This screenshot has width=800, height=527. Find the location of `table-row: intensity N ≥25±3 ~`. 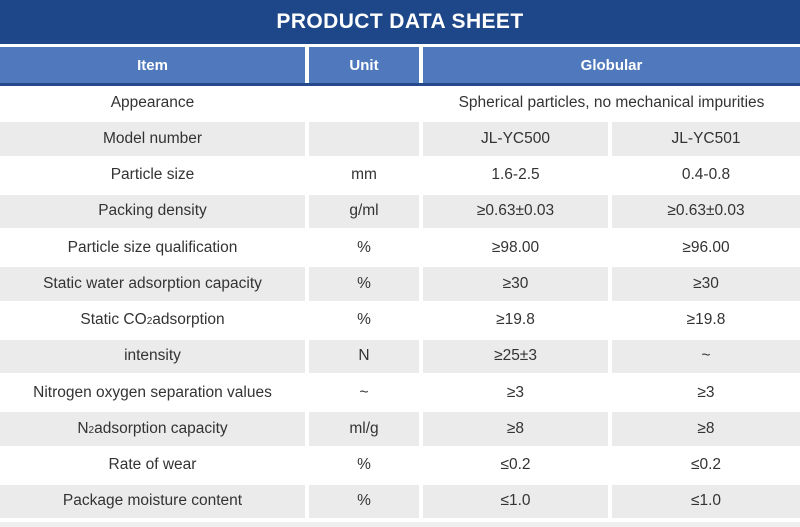

table-row: intensity N ≥25±3 ~ is located at coordinates (400, 356).